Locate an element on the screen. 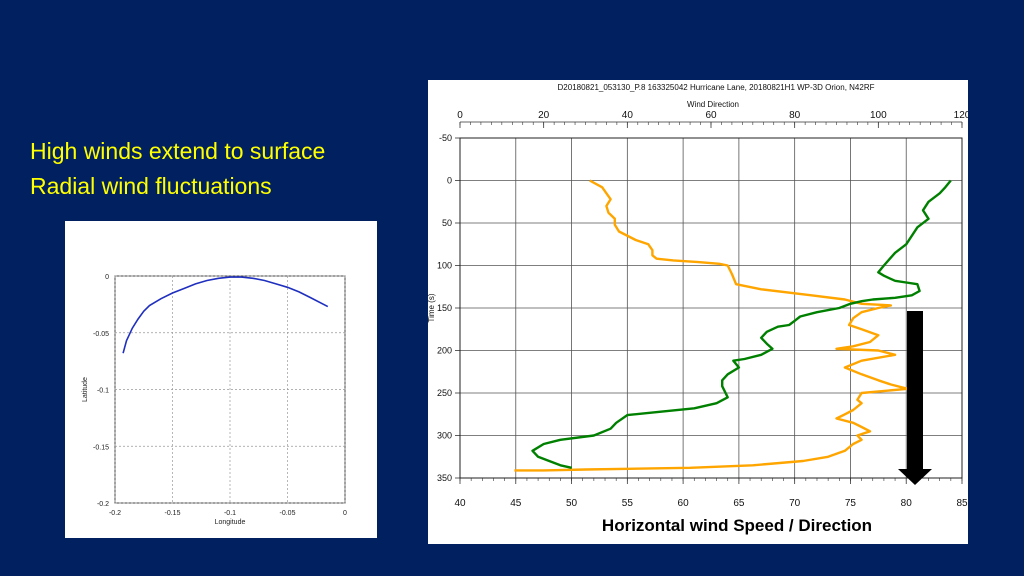 The height and width of the screenshot is (576, 1024). bullet-high-winds: High winds extend to surface is located at coordinates (178, 151).